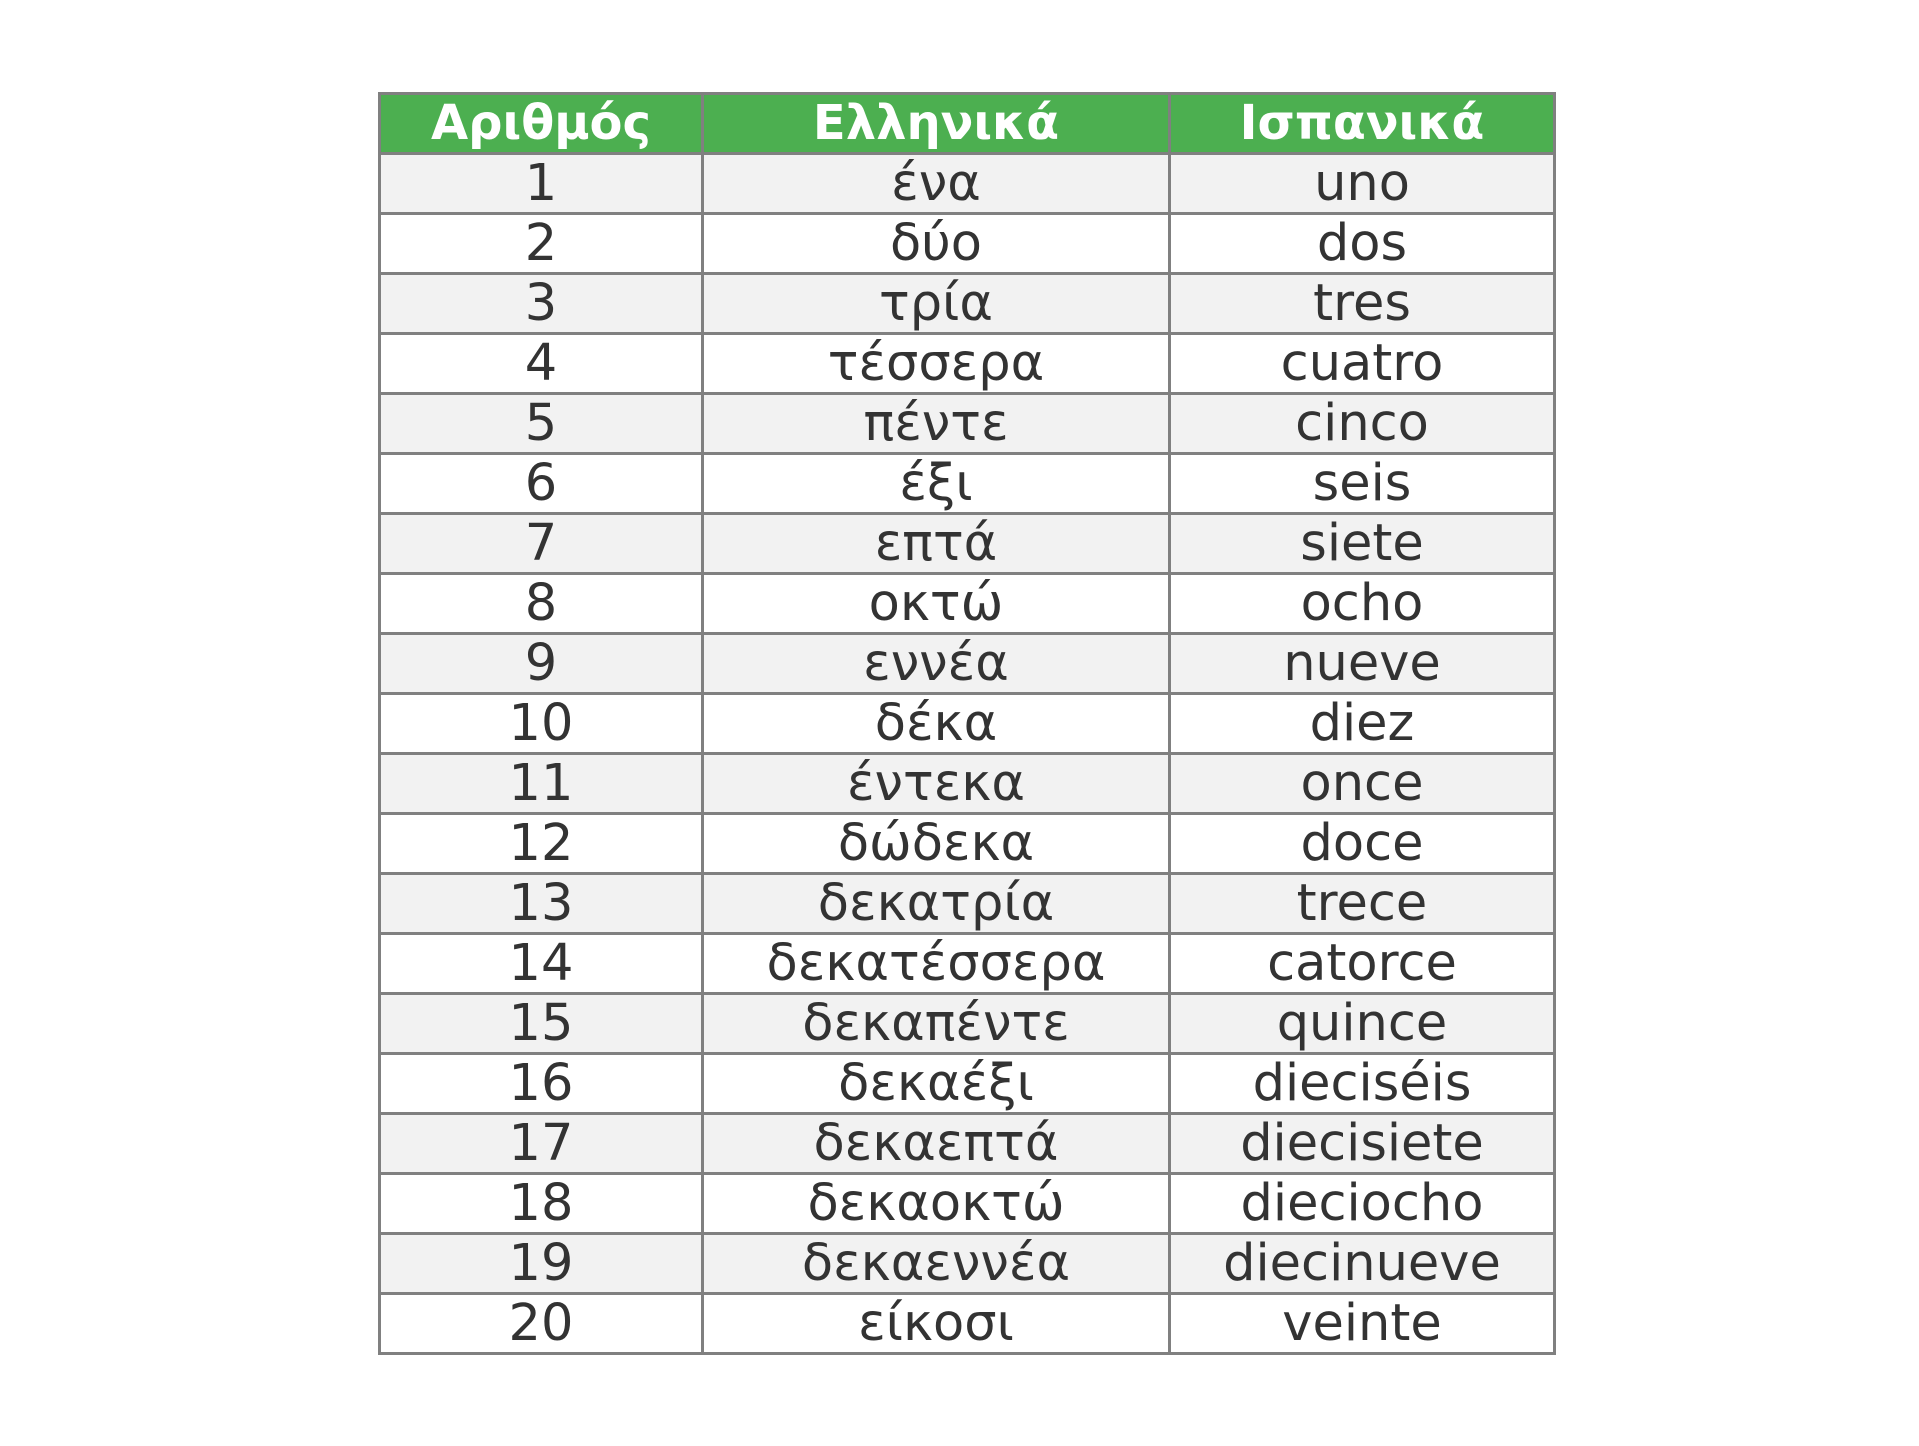  I want to click on header-greek: Ελληνικά, so click(936, 123).